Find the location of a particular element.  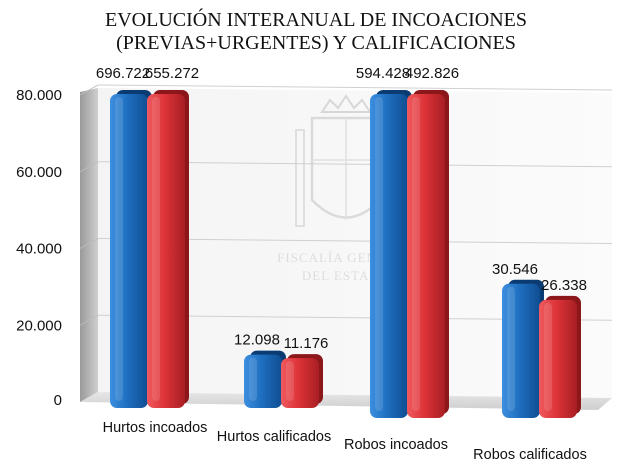

y-tick-label: 80.000 is located at coordinates (39, 95).